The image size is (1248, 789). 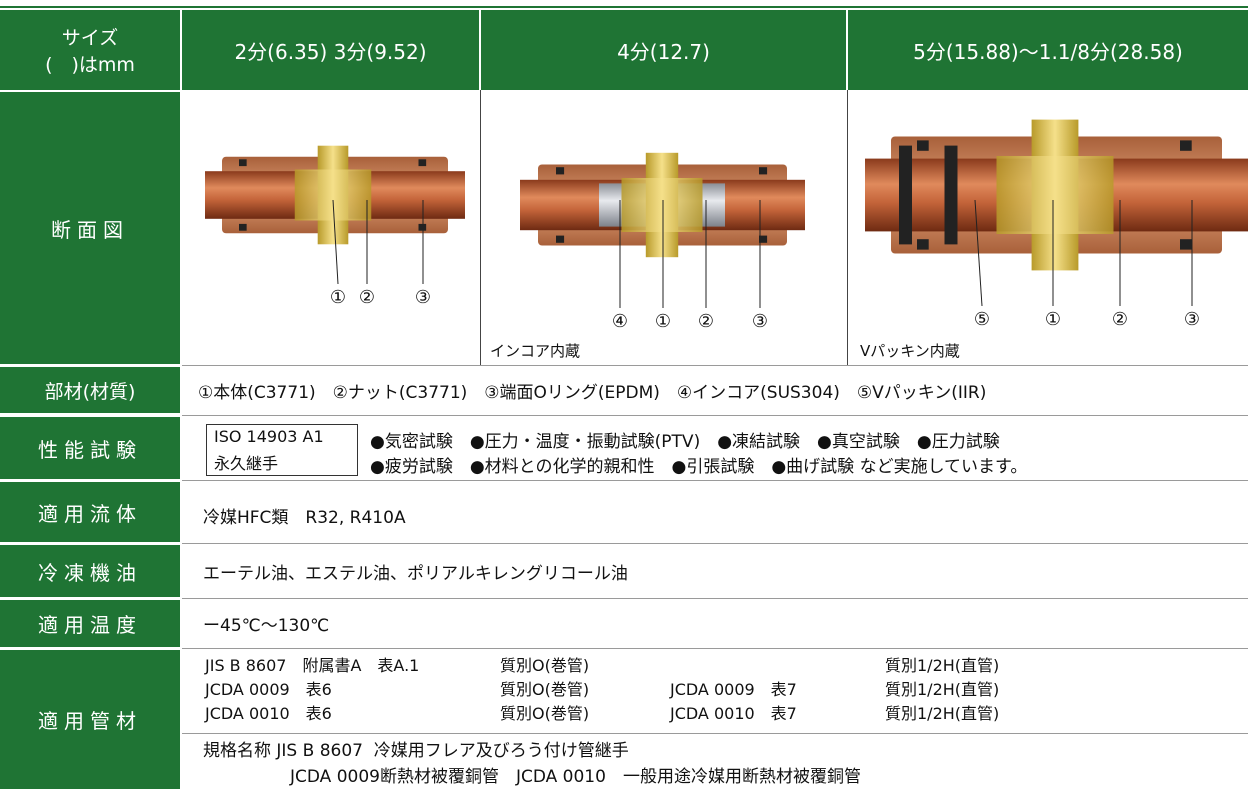 What do you see at coordinates (90, 38) in the screenshot?
I see `size-label: サイズ` at bounding box center [90, 38].